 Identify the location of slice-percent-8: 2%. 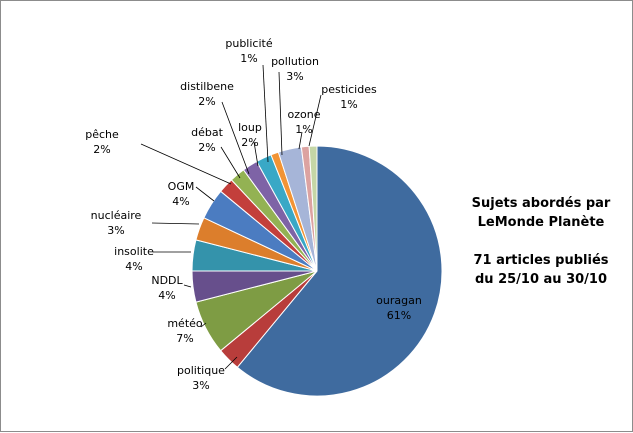
(206, 147).